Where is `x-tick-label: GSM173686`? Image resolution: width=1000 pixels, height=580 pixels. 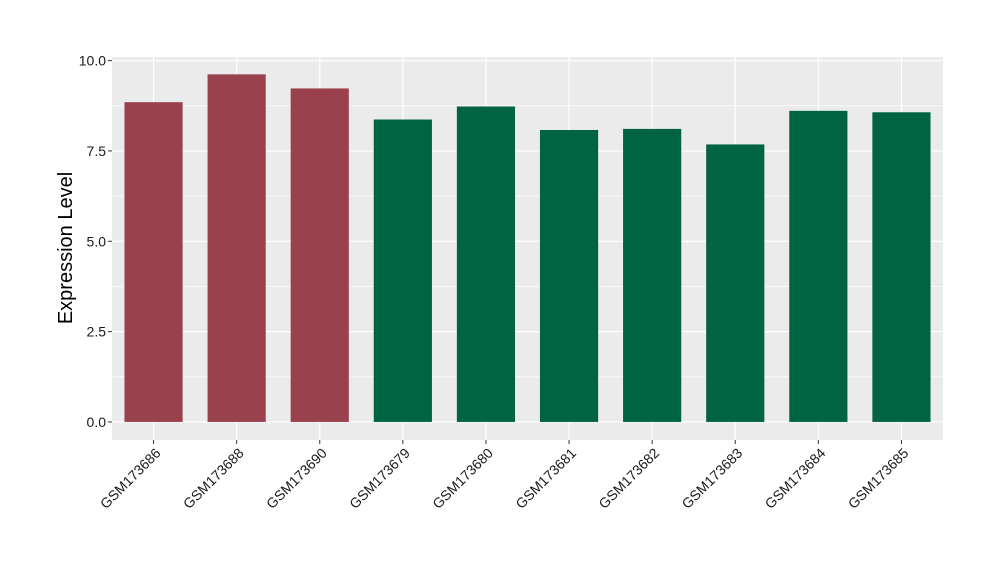
x-tick-label: GSM173686 is located at coordinates (130, 478).